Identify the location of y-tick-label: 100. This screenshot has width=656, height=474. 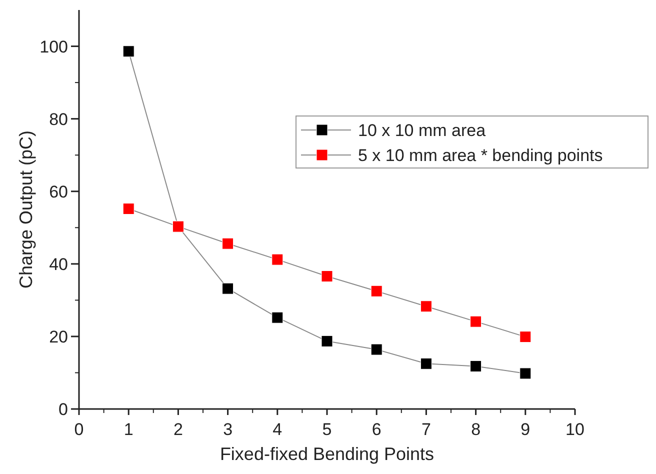
(54, 46).